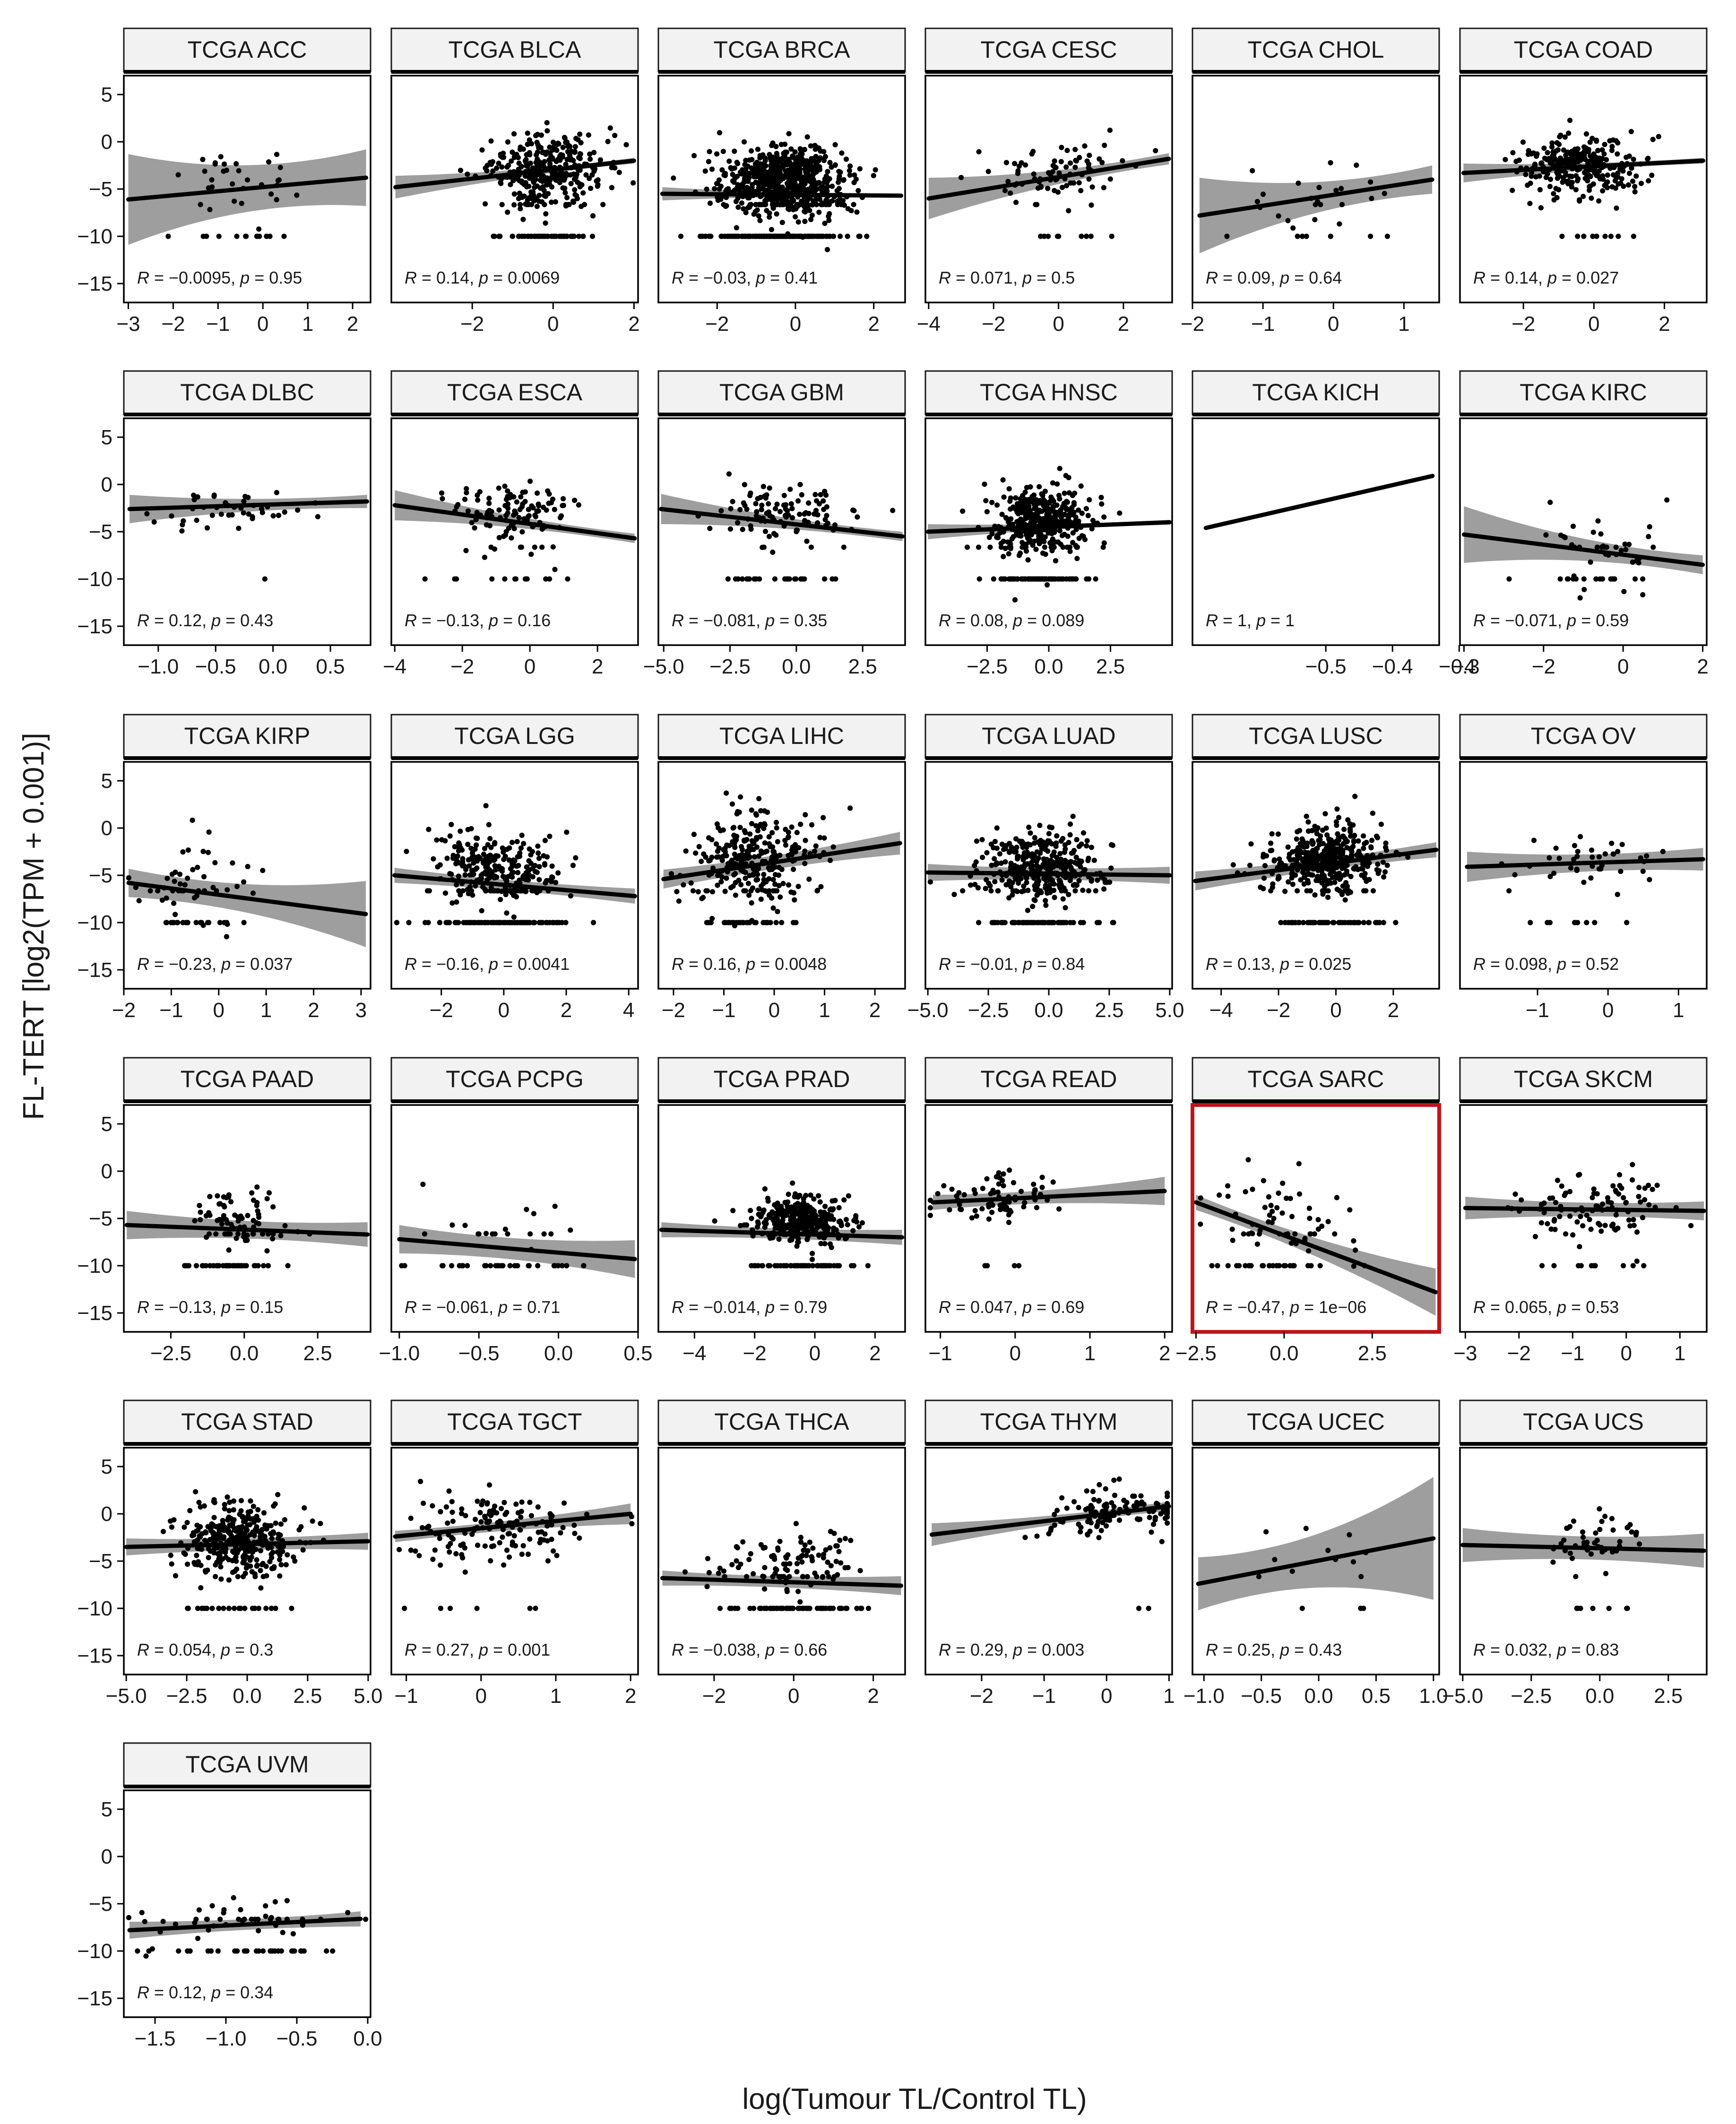 The width and height of the screenshot is (1736, 2124). I want to click on stat-r-value: = 0.14,, so click(448, 277).